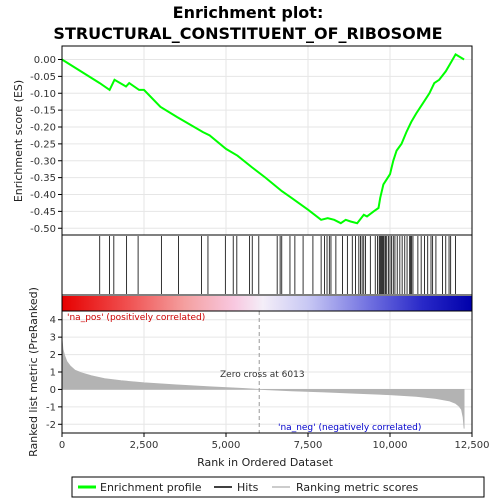  I want to click on metric-tick-label: 1, so click(53, 373).